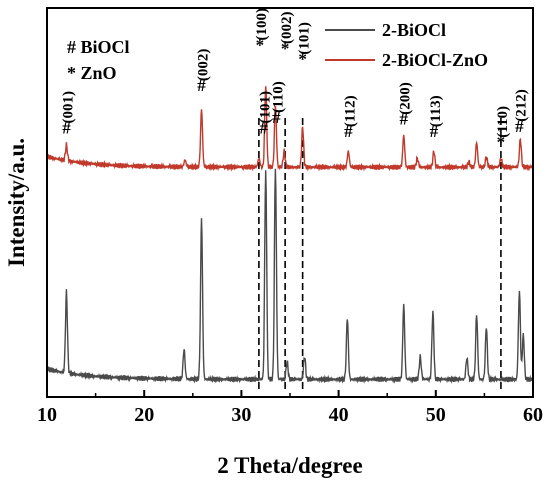  What do you see at coordinates (289, 465) in the screenshot?
I see `x-axis-label: 2 Theta/degree` at bounding box center [289, 465].